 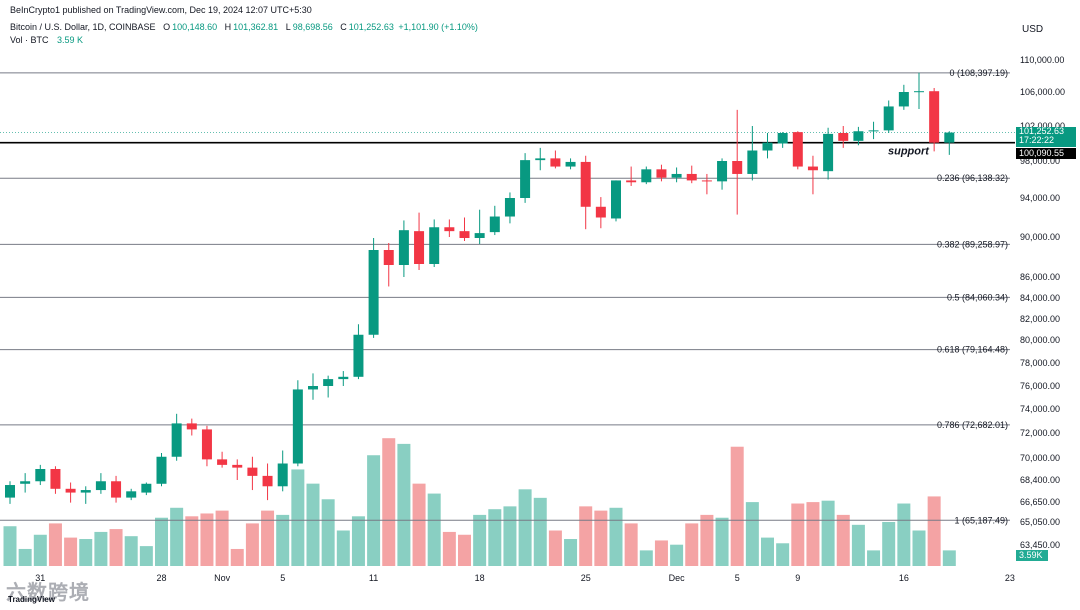 What do you see at coordinates (438, 27) in the screenshot?
I see `change-value: +1,101.90 (+1.10%)` at bounding box center [438, 27].